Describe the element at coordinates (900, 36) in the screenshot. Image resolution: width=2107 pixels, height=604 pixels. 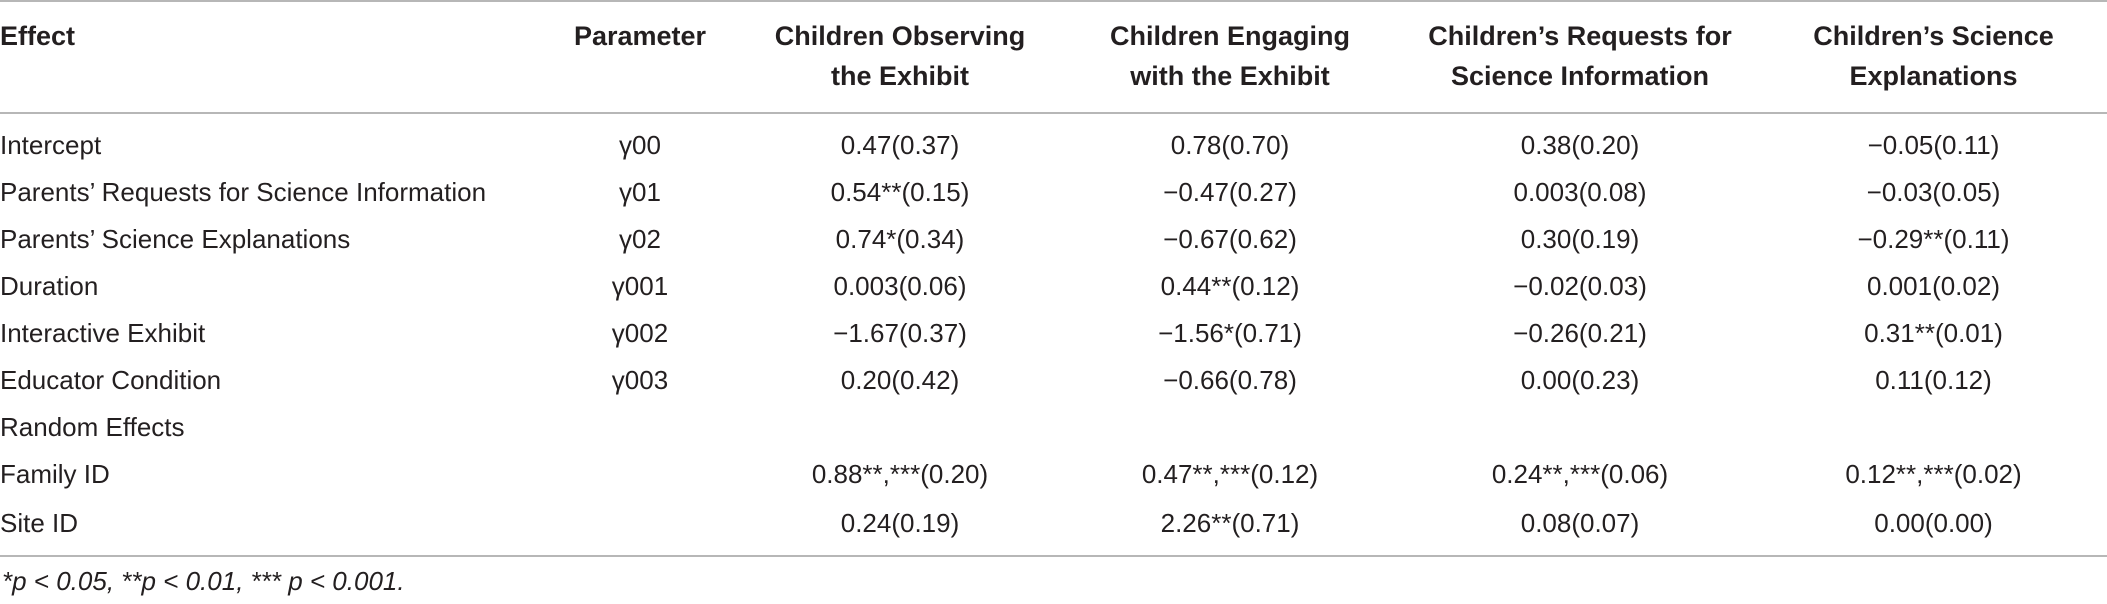
I see `header-children-observing-line-1: Children Observing` at that location.